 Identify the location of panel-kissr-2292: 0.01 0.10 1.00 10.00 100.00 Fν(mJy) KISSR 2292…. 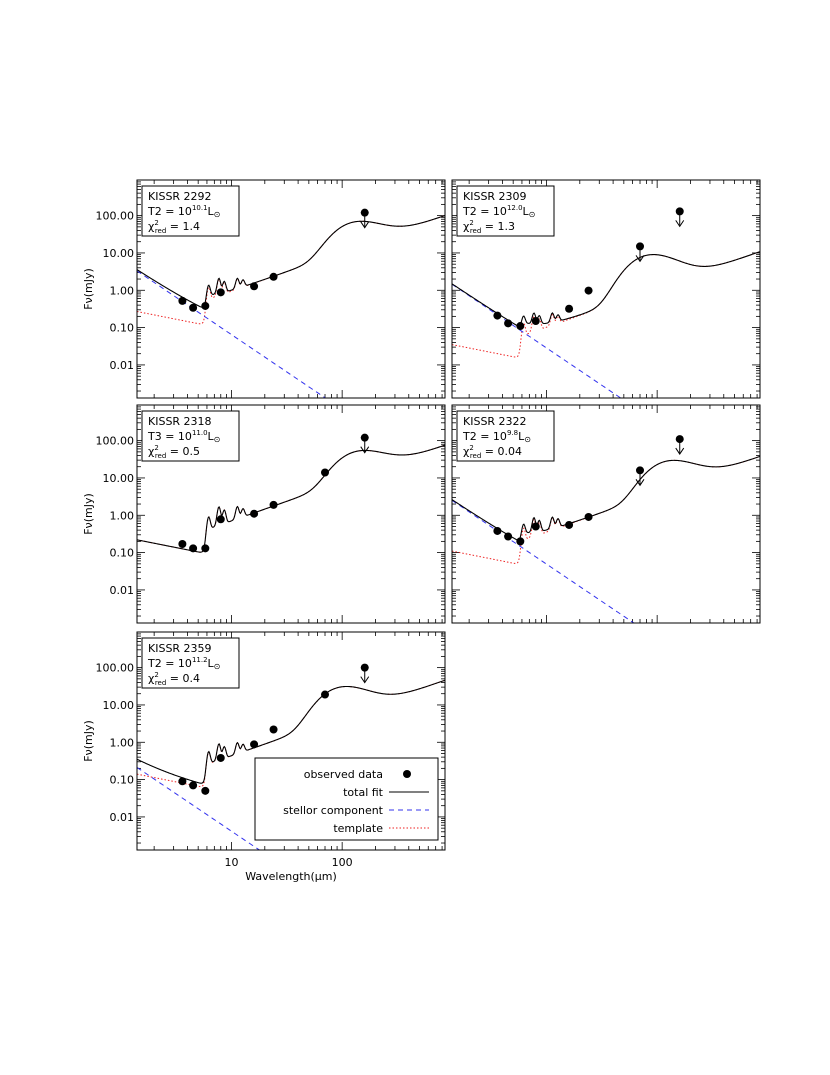
(264, 289).